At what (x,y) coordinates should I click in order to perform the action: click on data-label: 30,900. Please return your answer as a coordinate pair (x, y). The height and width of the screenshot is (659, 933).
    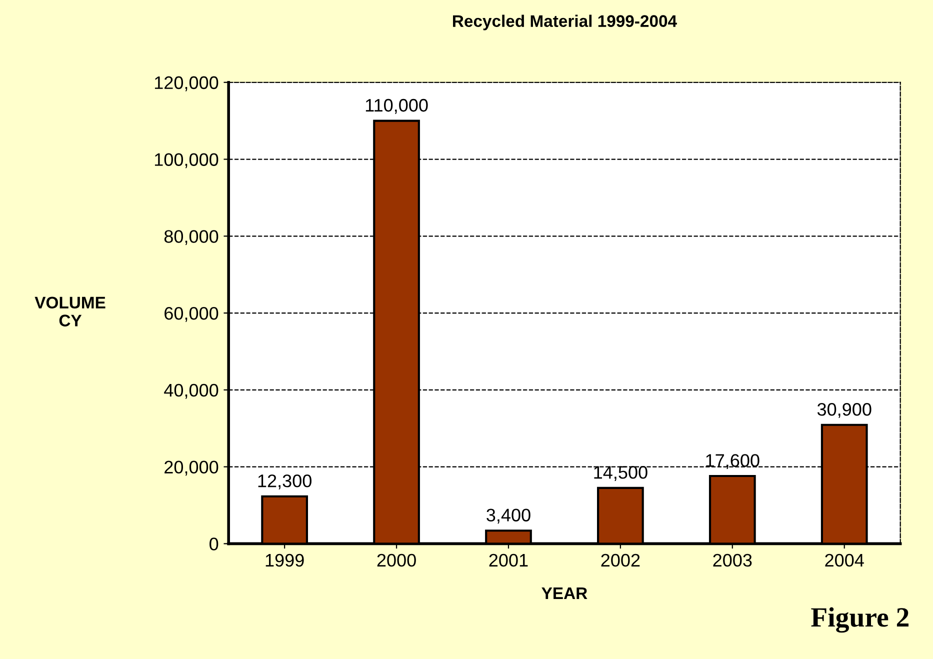
    Looking at the image, I should click on (844, 410).